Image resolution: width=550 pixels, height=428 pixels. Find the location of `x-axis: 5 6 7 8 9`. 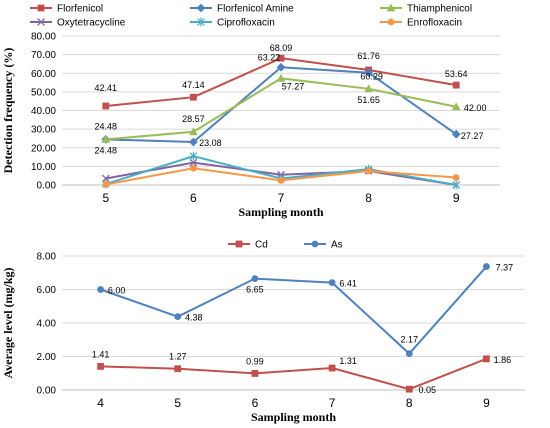

x-axis: 5 6 7 8 9 is located at coordinates (280, 198).